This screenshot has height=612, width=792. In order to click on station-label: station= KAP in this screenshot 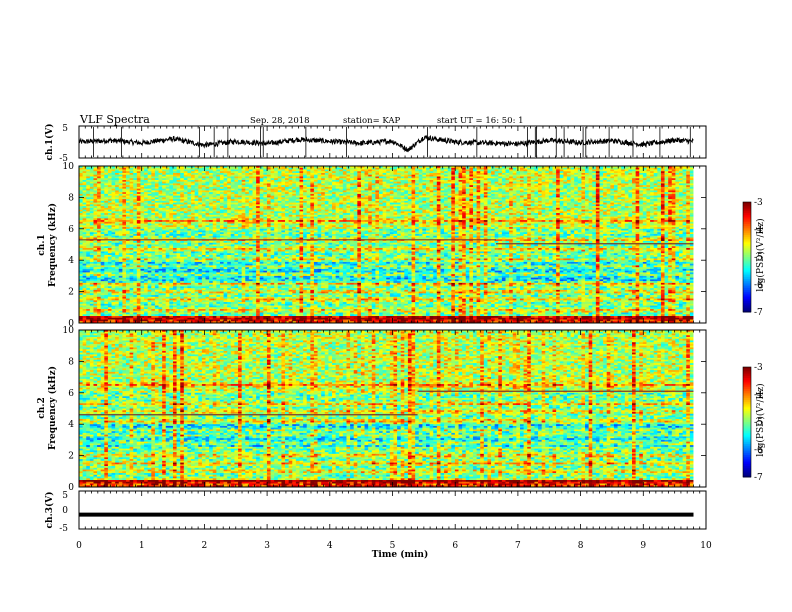, I will do `click(372, 121)`.